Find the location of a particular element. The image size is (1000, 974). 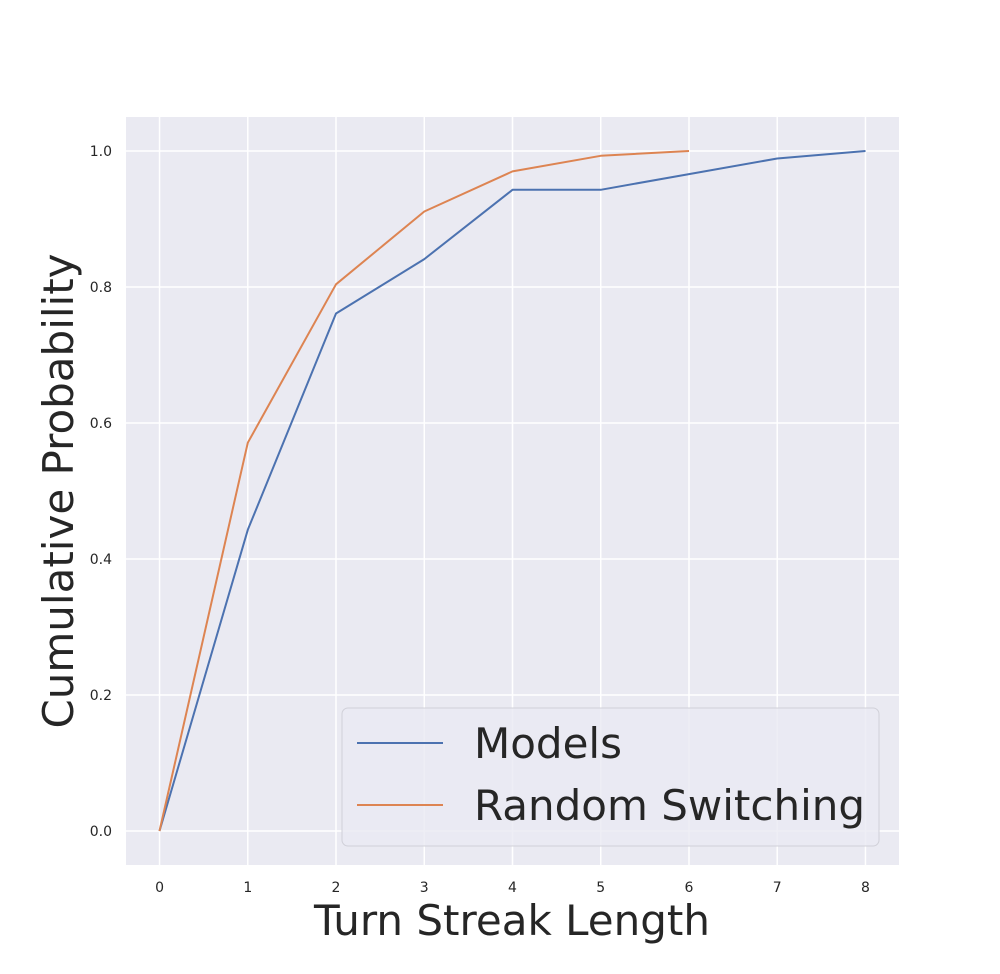

x-tick-label: 4 is located at coordinates (512, 888).